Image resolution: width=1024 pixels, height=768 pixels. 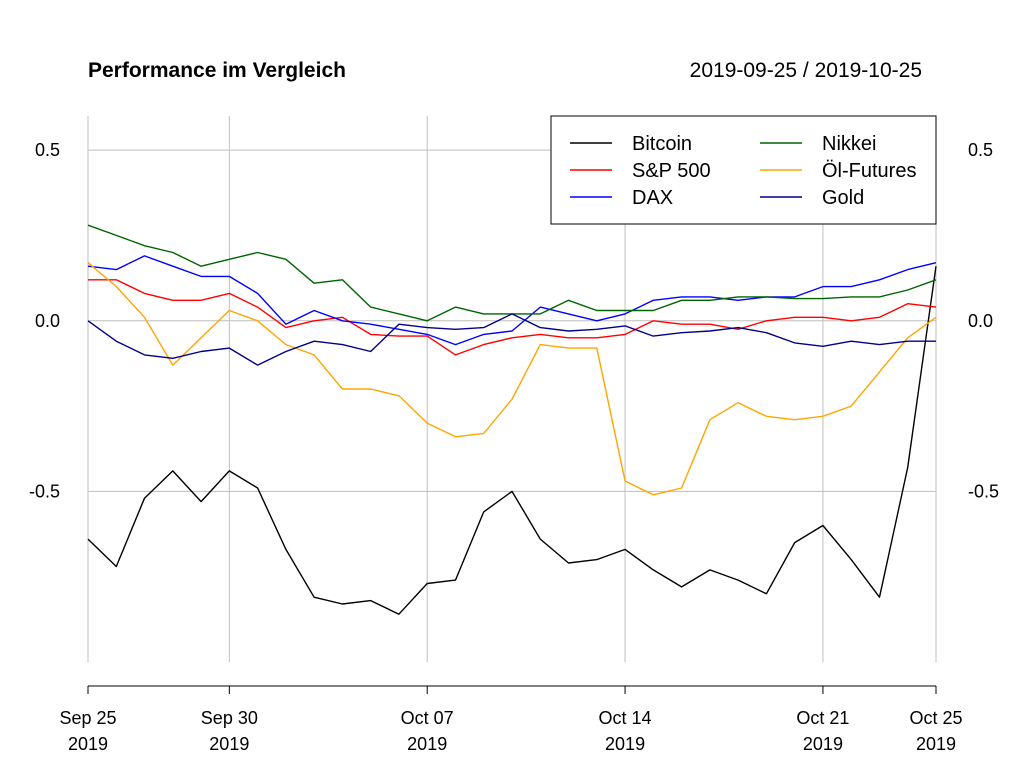 What do you see at coordinates (44, 491) in the screenshot?
I see `y-tick-label-left: -0.5` at bounding box center [44, 491].